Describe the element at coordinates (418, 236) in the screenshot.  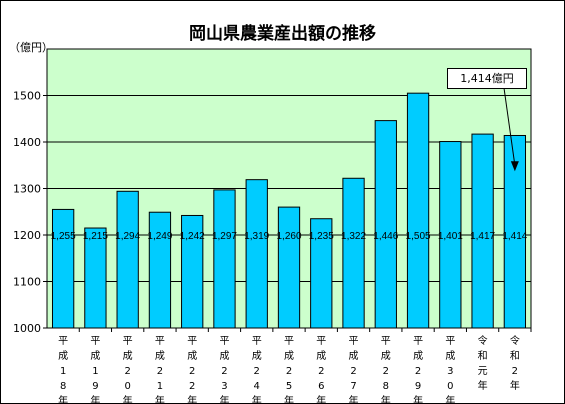
I see `data-label: 1,505` at that location.